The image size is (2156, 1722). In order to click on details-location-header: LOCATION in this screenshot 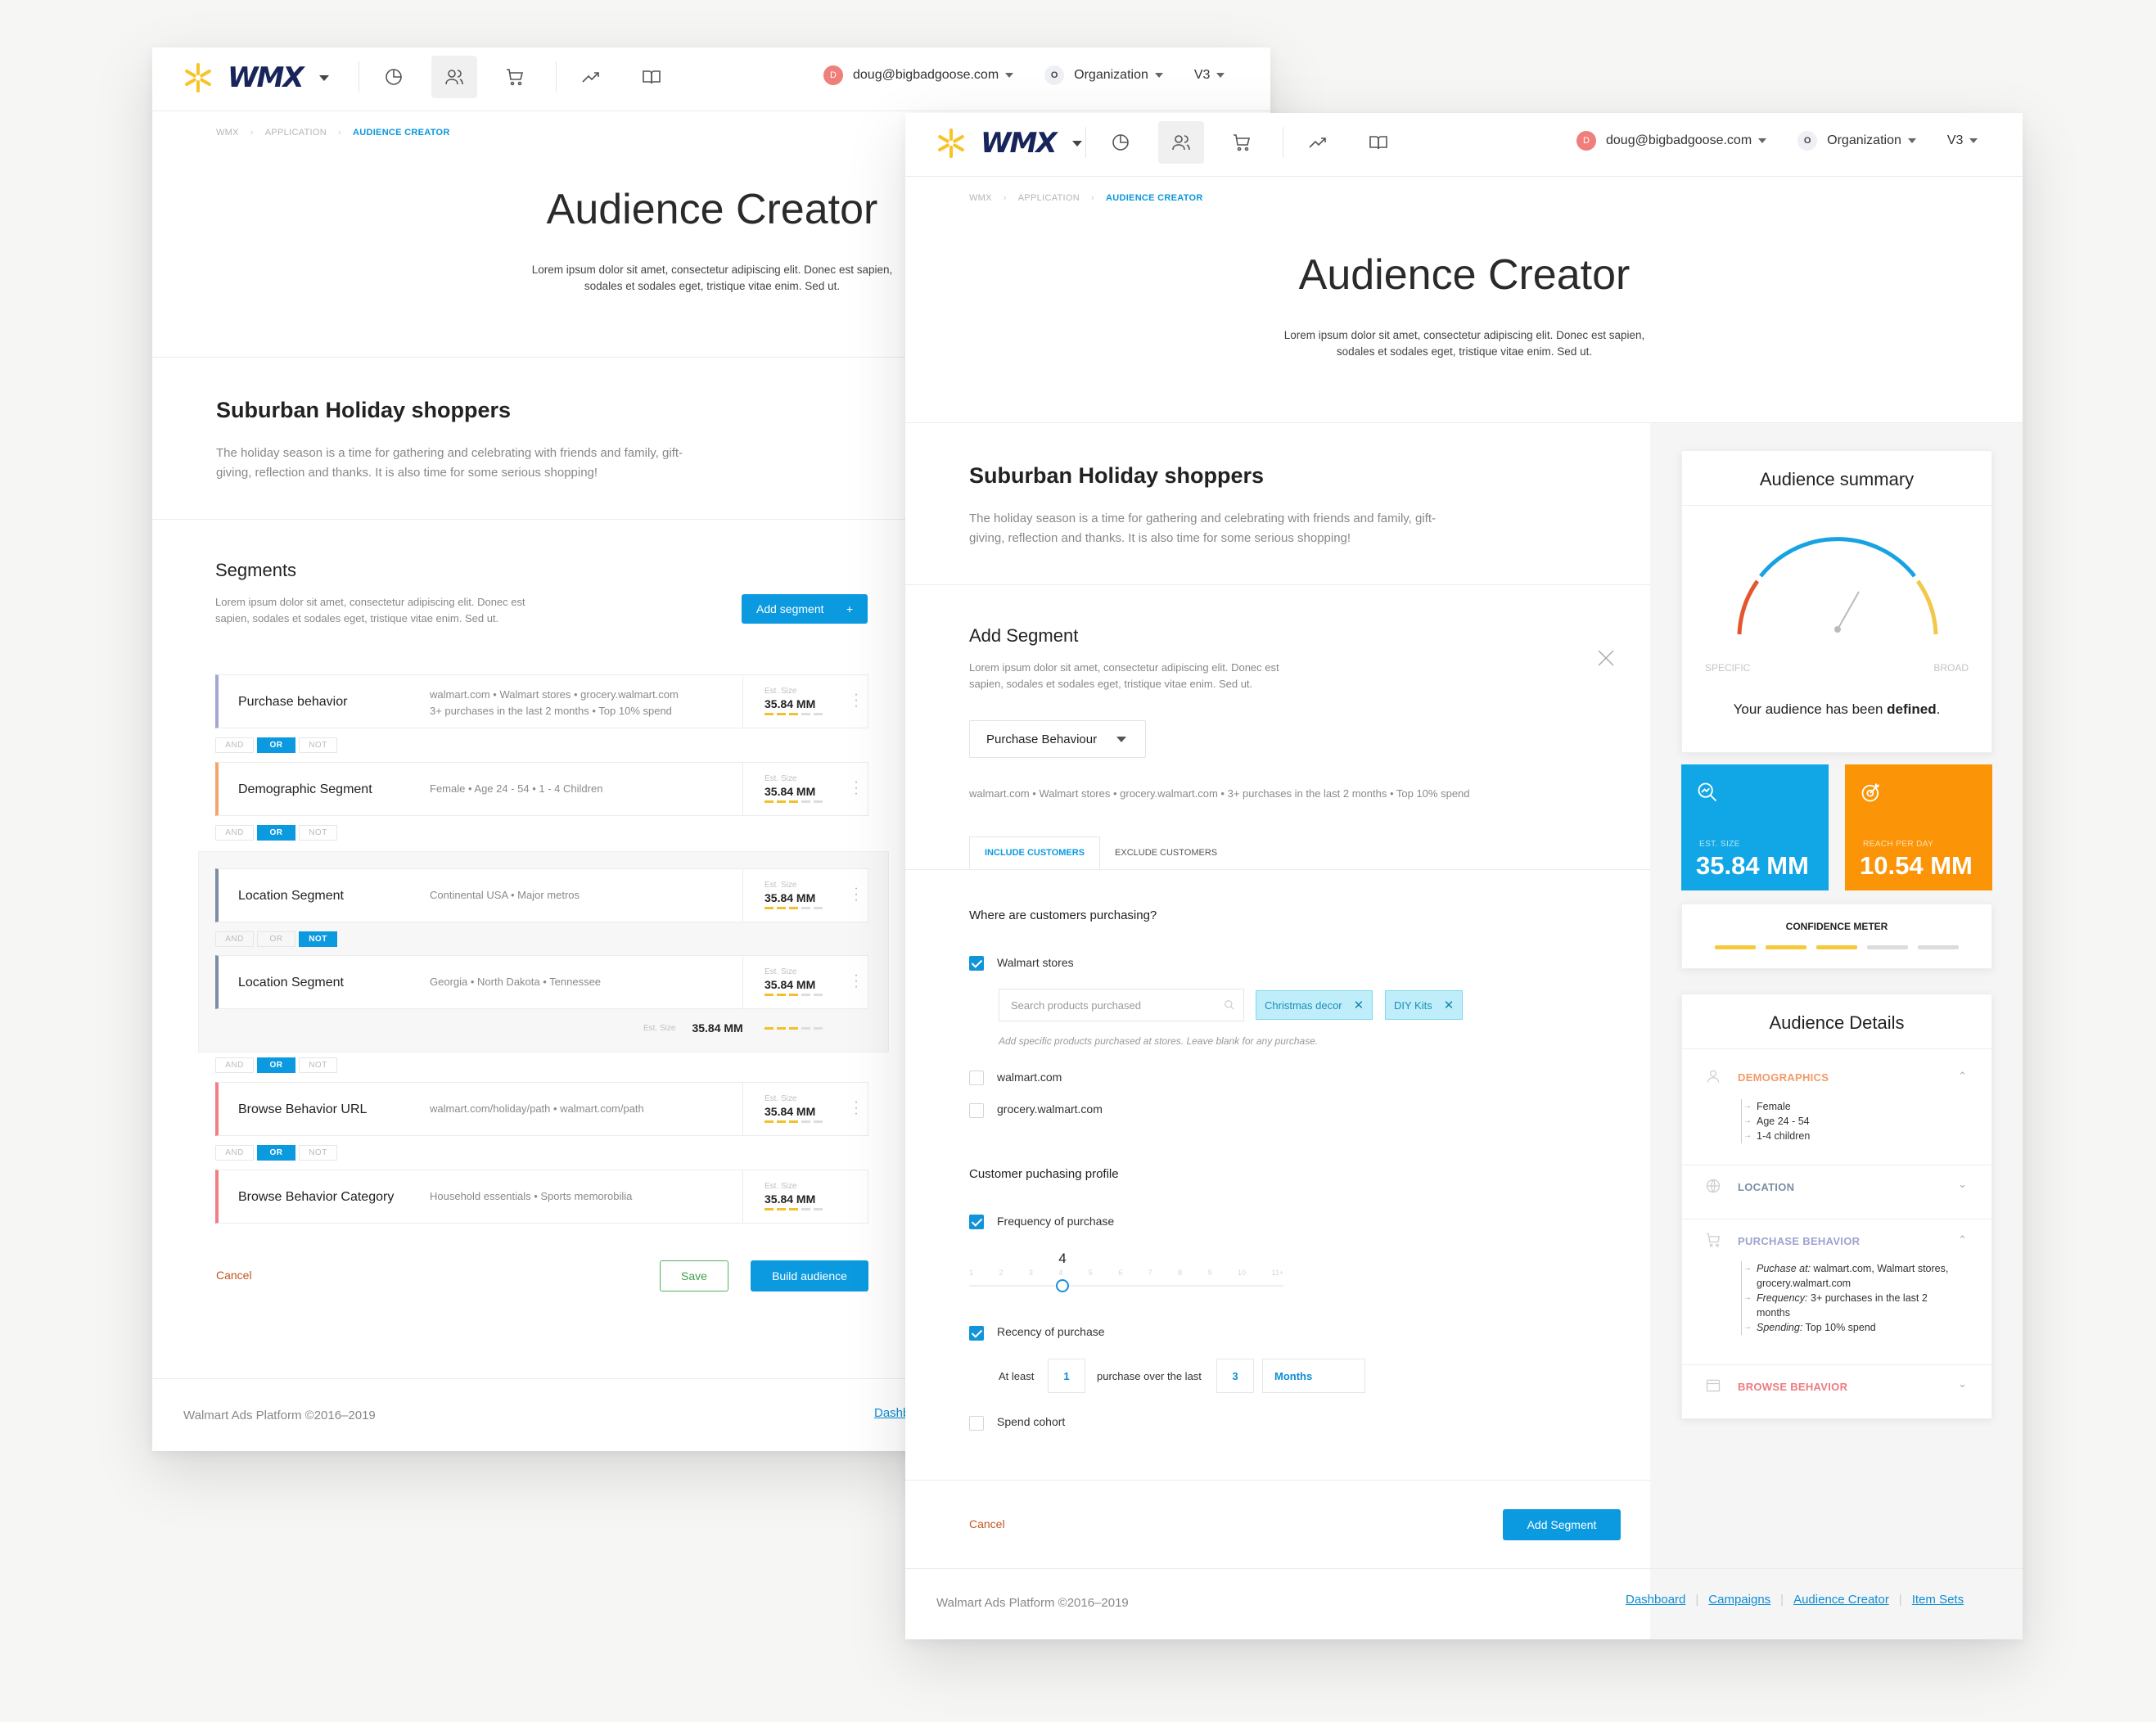, I will do `click(1767, 1187)`.